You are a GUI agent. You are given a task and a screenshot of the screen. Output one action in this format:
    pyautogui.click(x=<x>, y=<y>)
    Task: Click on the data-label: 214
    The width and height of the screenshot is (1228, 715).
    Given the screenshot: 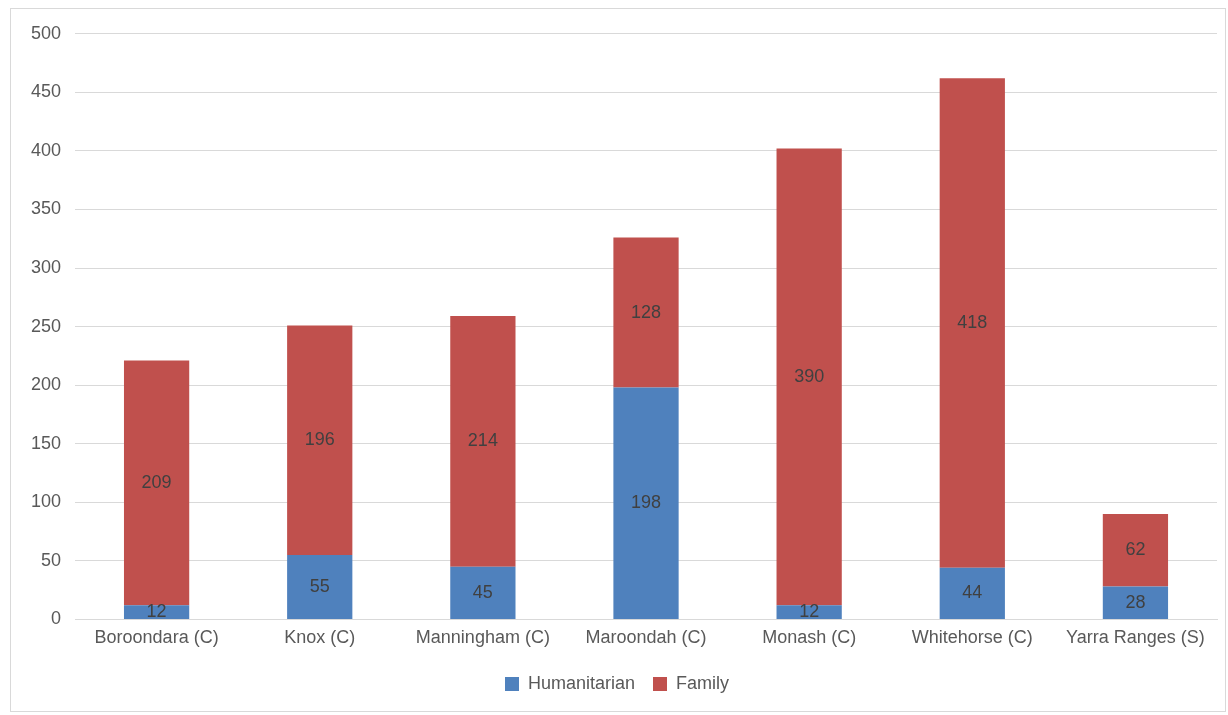 What is the action you would take?
    pyautogui.click(x=482, y=440)
    